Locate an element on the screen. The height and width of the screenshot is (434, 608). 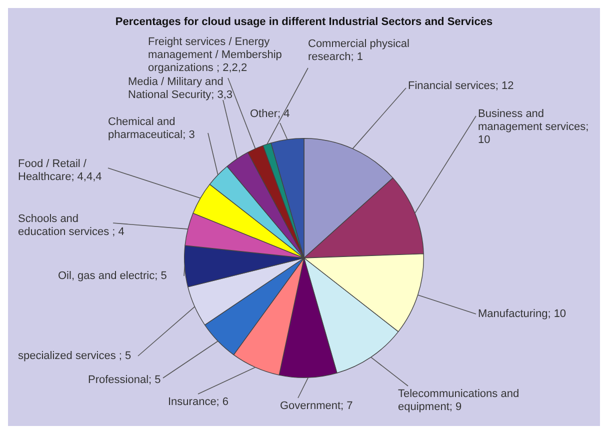
slice-label: Professional; 5 is located at coordinates (125, 380).